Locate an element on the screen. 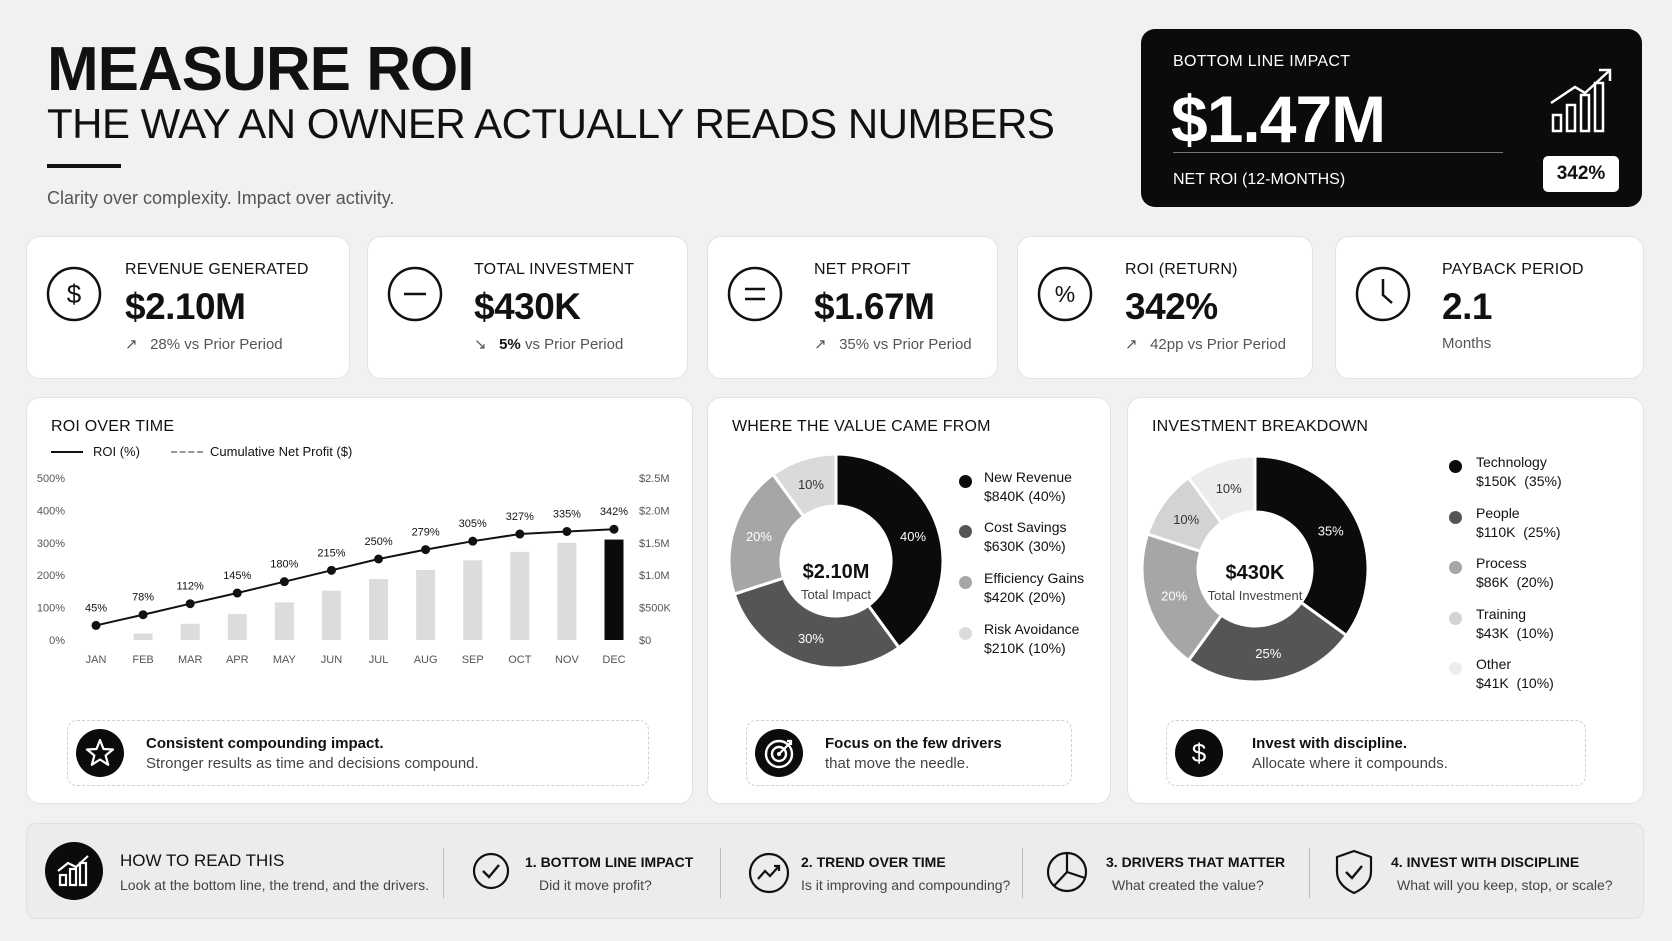 The width and height of the screenshot is (1672, 941). kpi-delta: ↘ 5% vs Prior Period is located at coordinates (548, 344).